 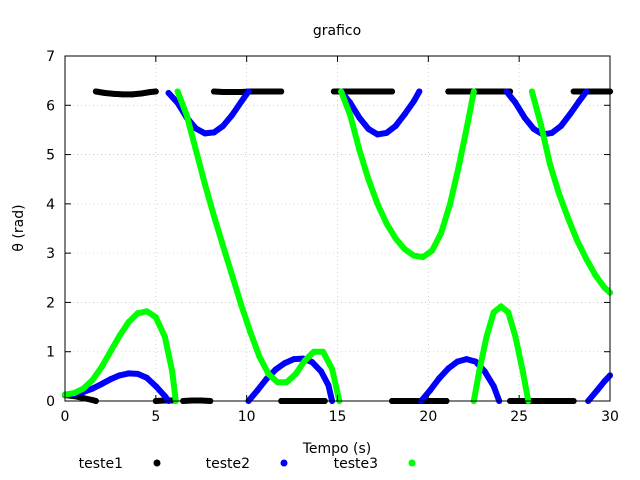 I want to click on x-tick-label: 15, so click(x=338, y=417).